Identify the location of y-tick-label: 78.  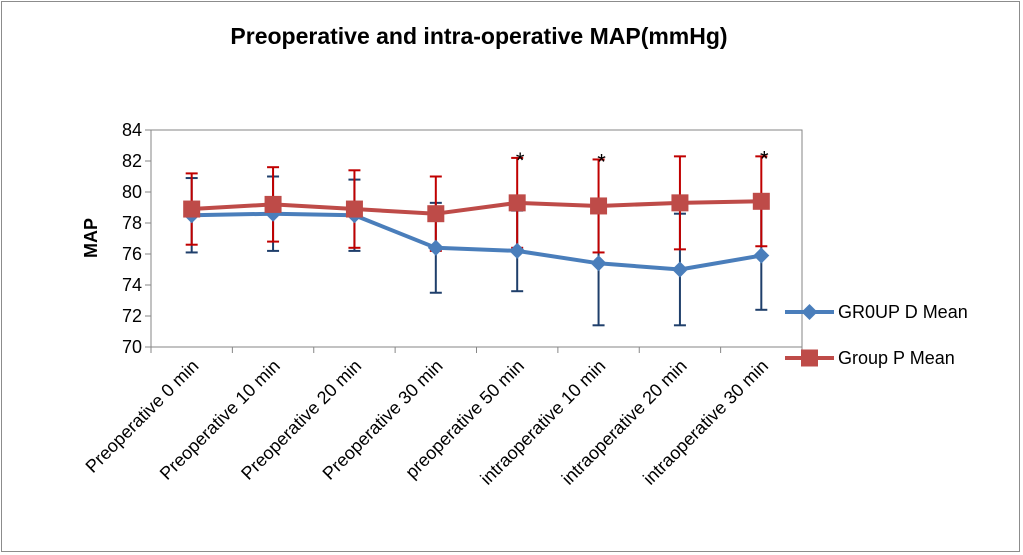
(132, 223).